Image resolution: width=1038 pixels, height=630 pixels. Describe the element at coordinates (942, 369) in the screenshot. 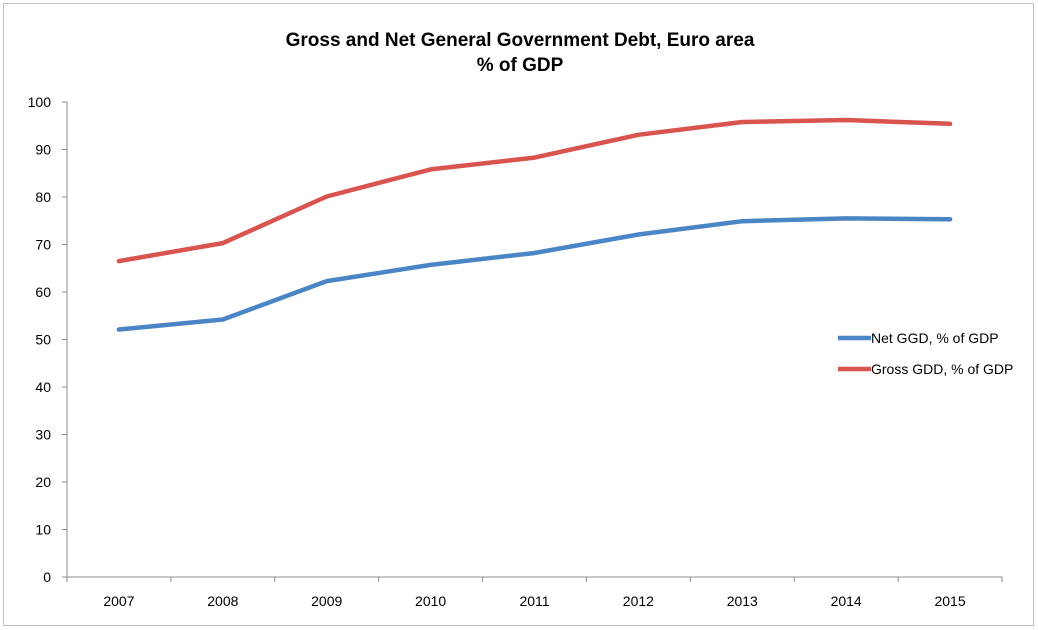

I see `legend-label: Gross GDD, % of GDP` at that location.